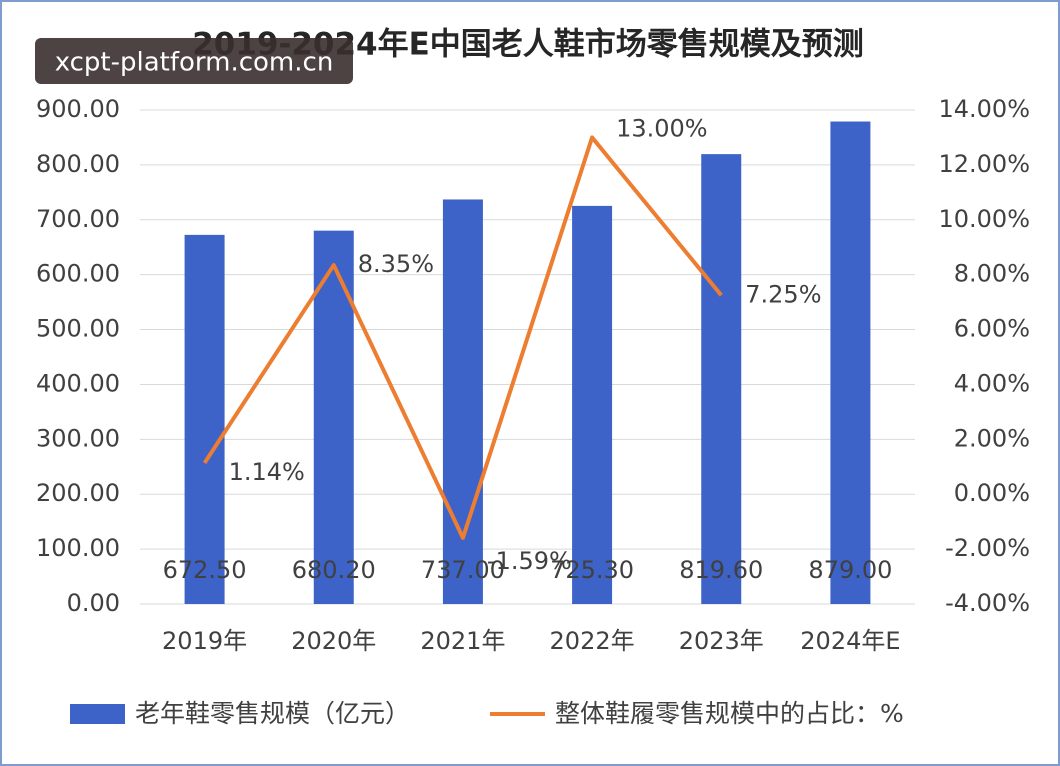 The image size is (1060, 766). What do you see at coordinates (662, 128) in the screenshot?
I see `line-value-label: 13.00%` at bounding box center [662, 128].